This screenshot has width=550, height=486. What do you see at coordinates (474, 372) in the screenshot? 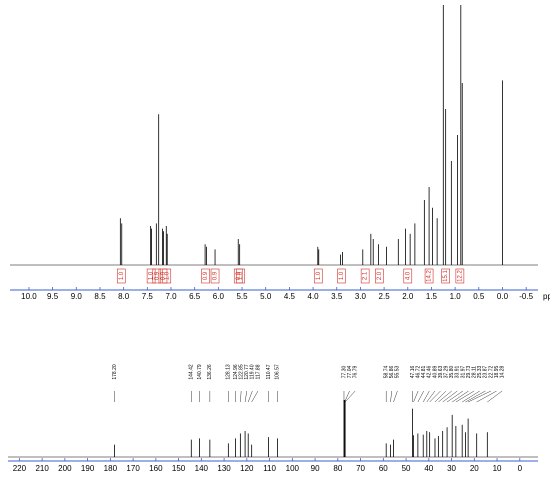
I see `peak-label: 28.11` at bounding box center [474, 372].